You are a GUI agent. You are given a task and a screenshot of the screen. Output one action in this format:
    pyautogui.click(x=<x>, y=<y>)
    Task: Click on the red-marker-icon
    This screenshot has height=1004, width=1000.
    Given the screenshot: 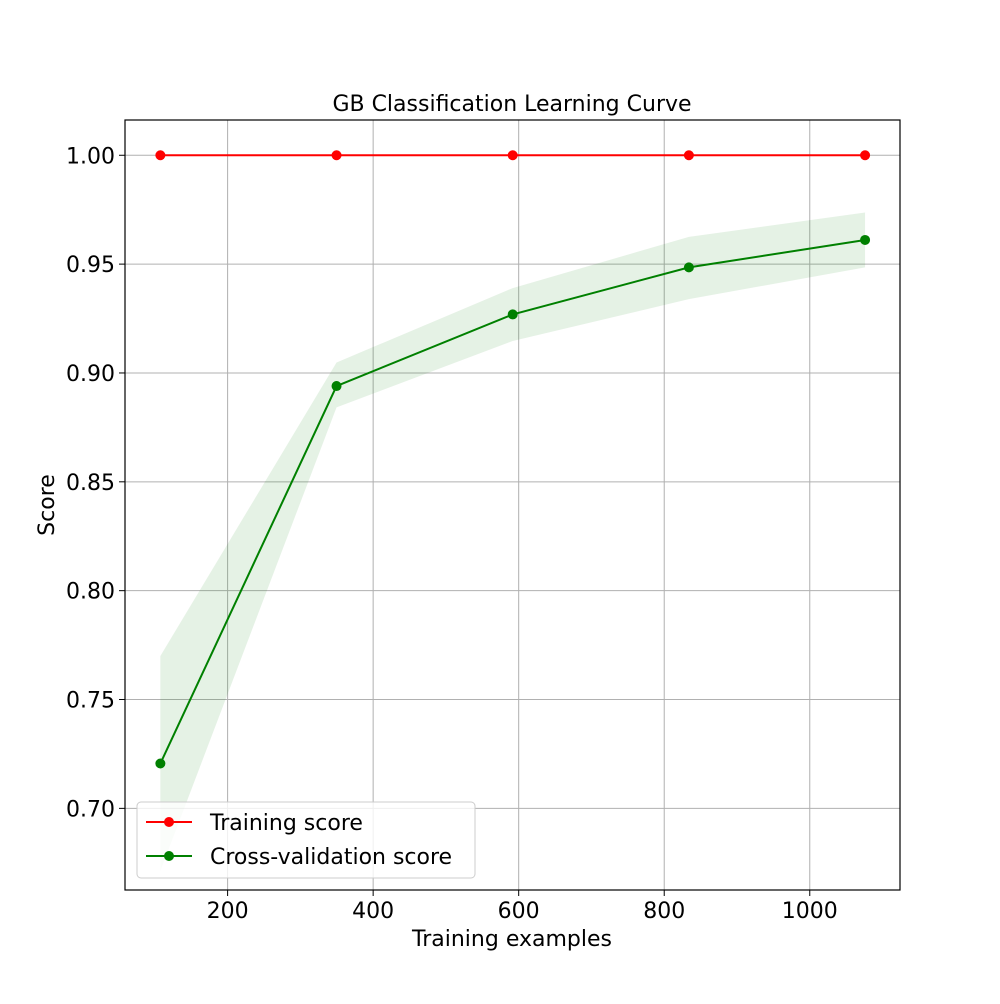 What is the action you would take?
    pyautogui.click(x=169, y=822)
    